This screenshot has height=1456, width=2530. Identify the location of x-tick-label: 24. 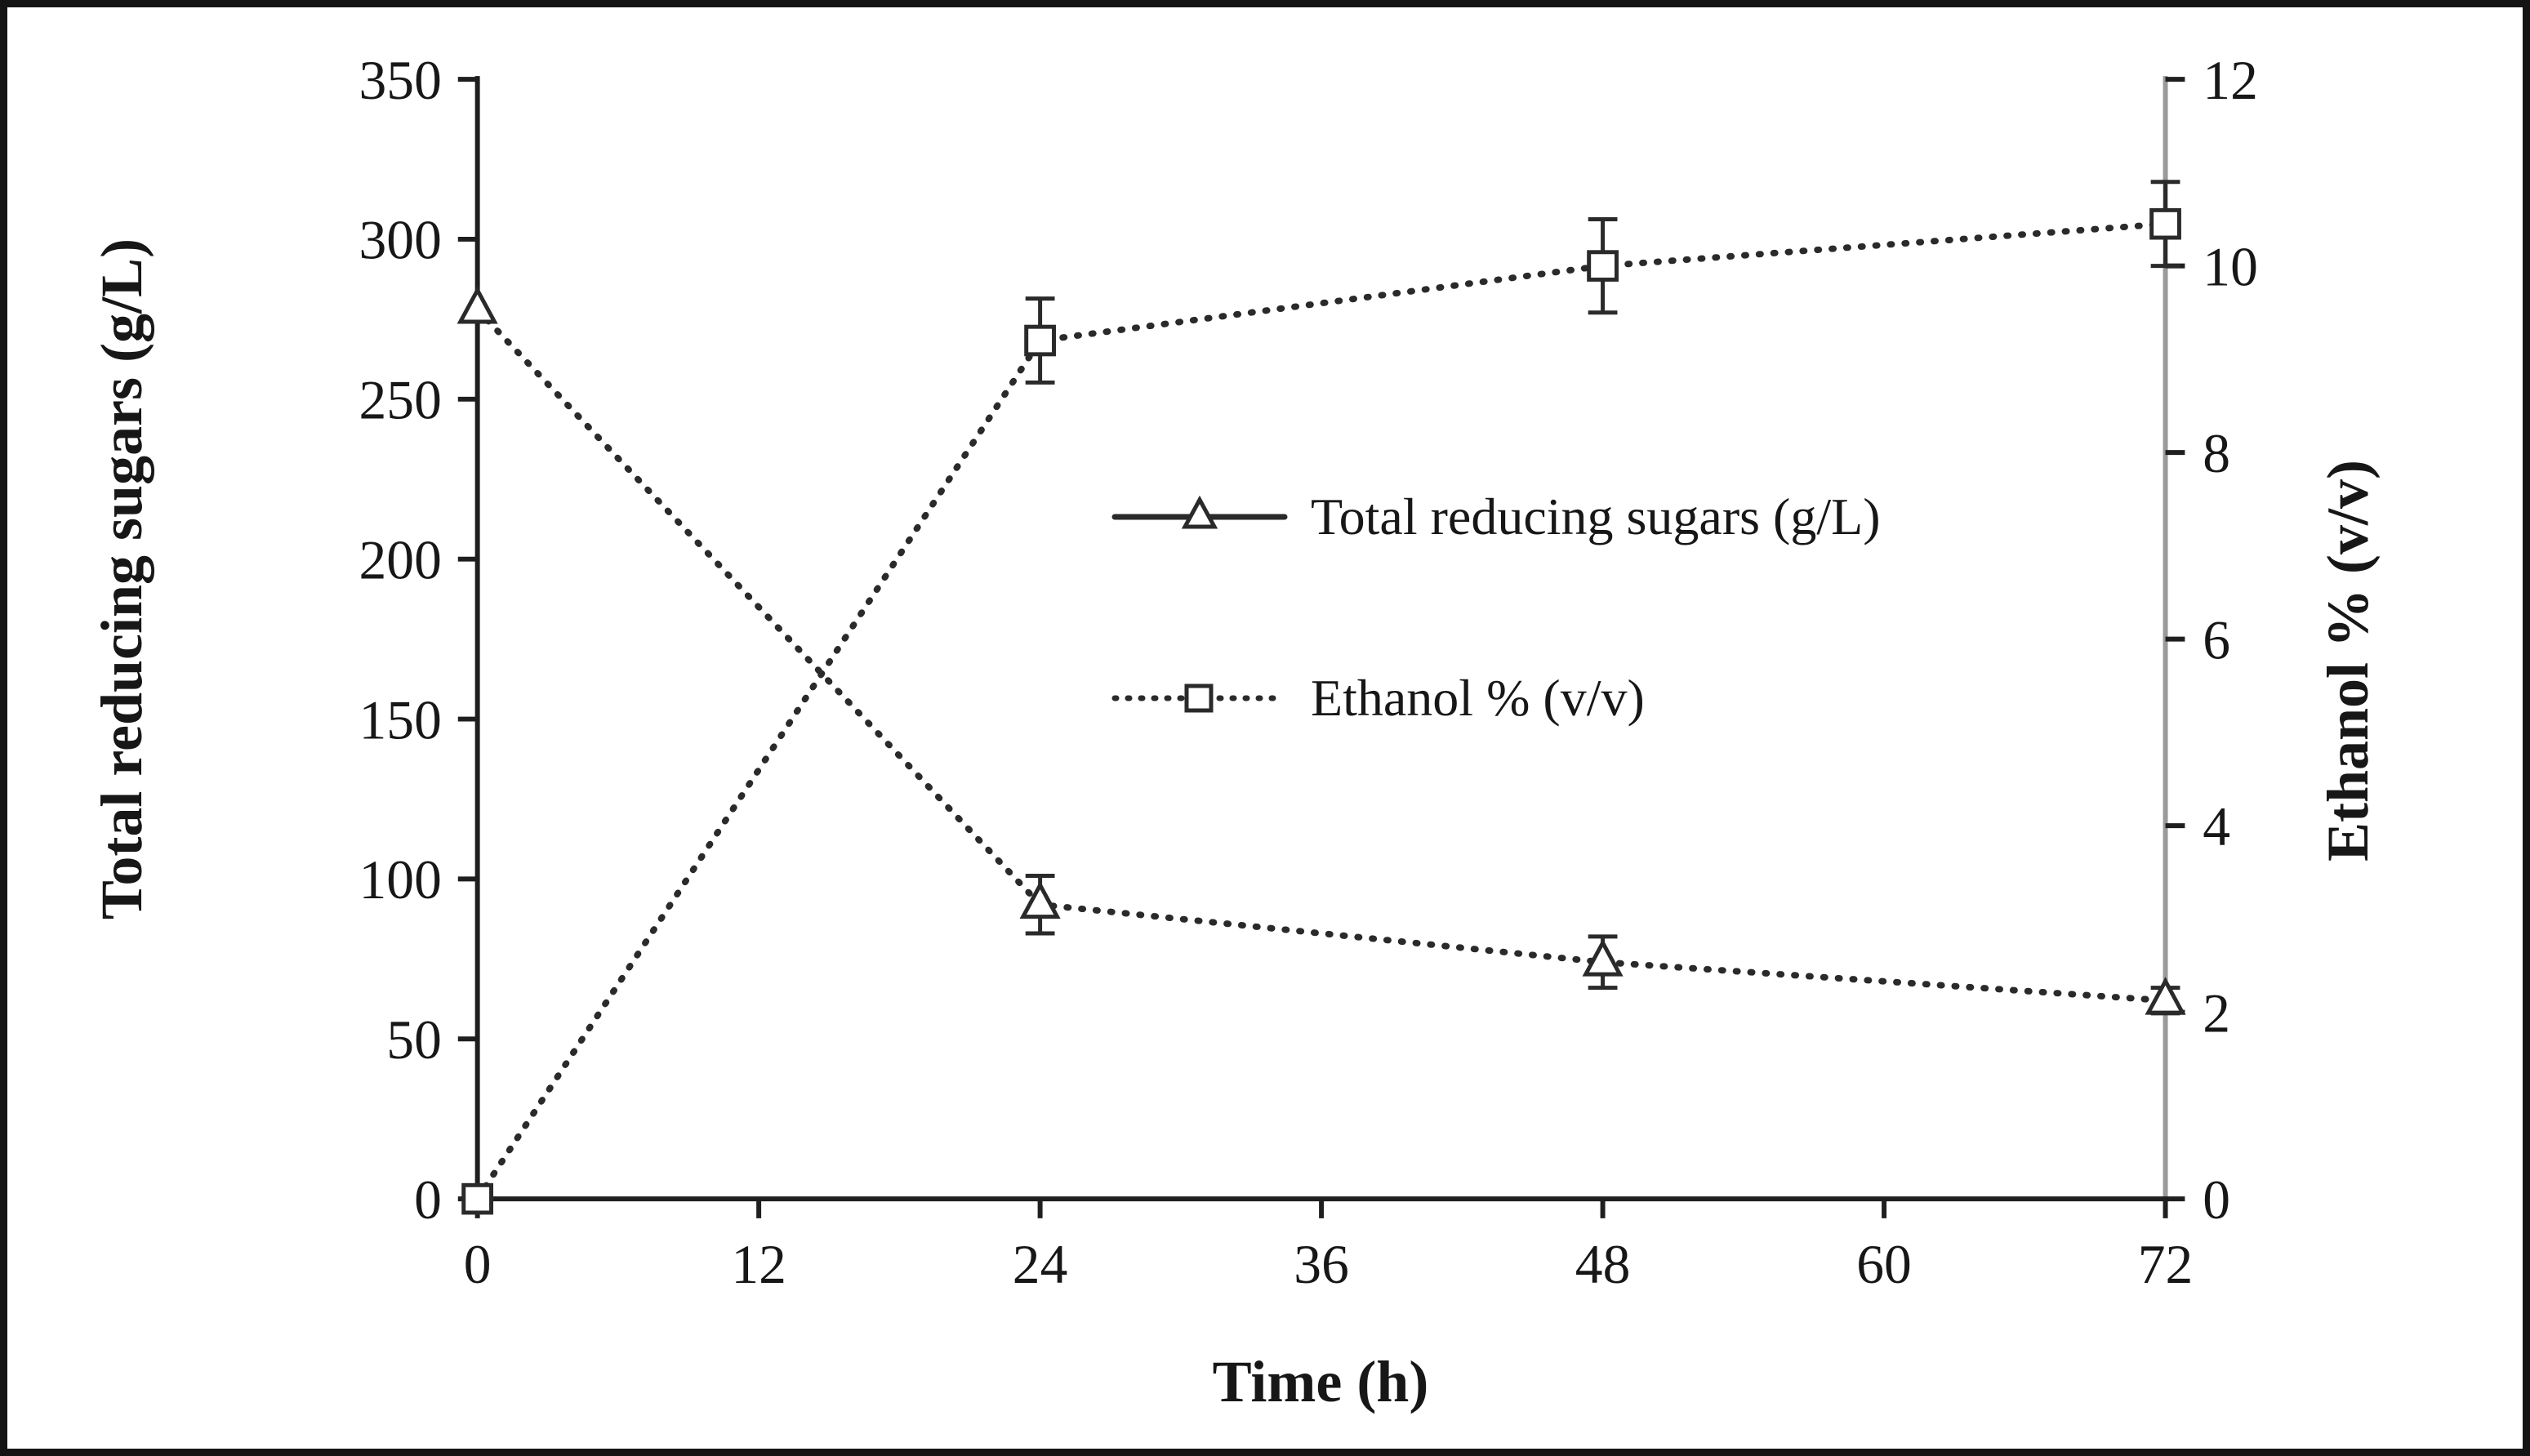
(1040, 1265).